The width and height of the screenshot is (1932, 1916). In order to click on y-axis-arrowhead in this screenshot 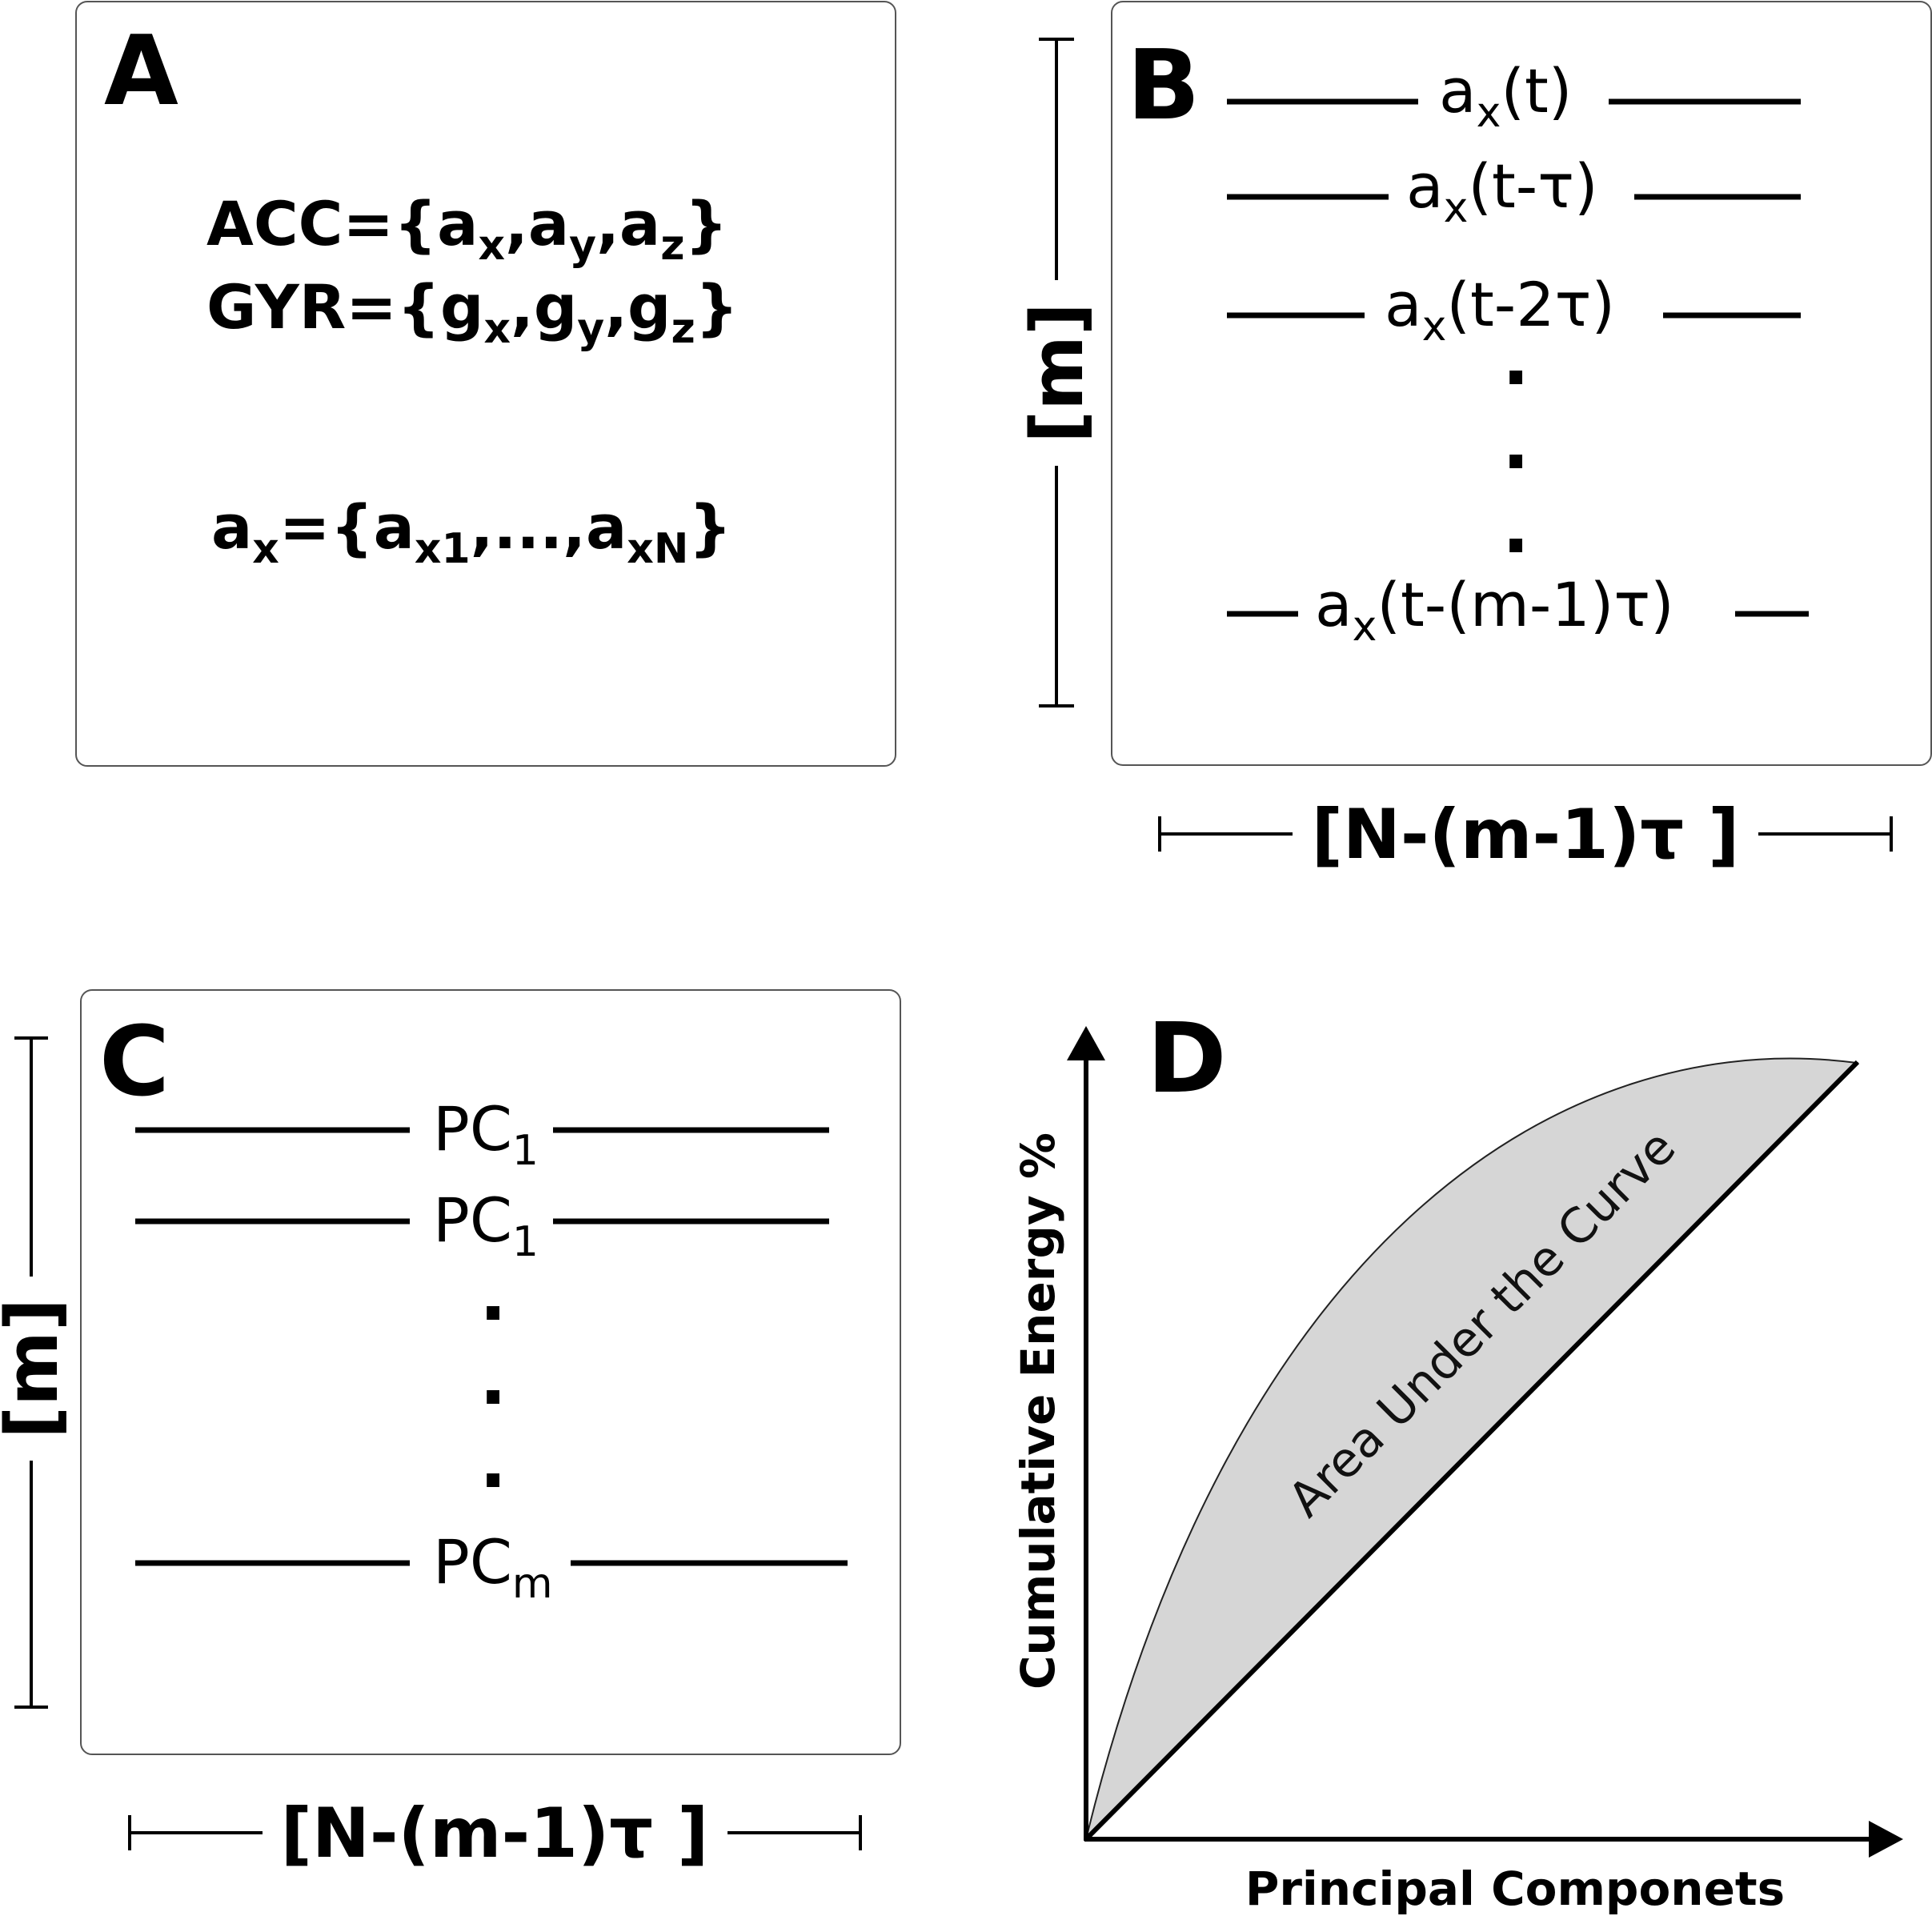, I will do `click(1086, 1043)`.